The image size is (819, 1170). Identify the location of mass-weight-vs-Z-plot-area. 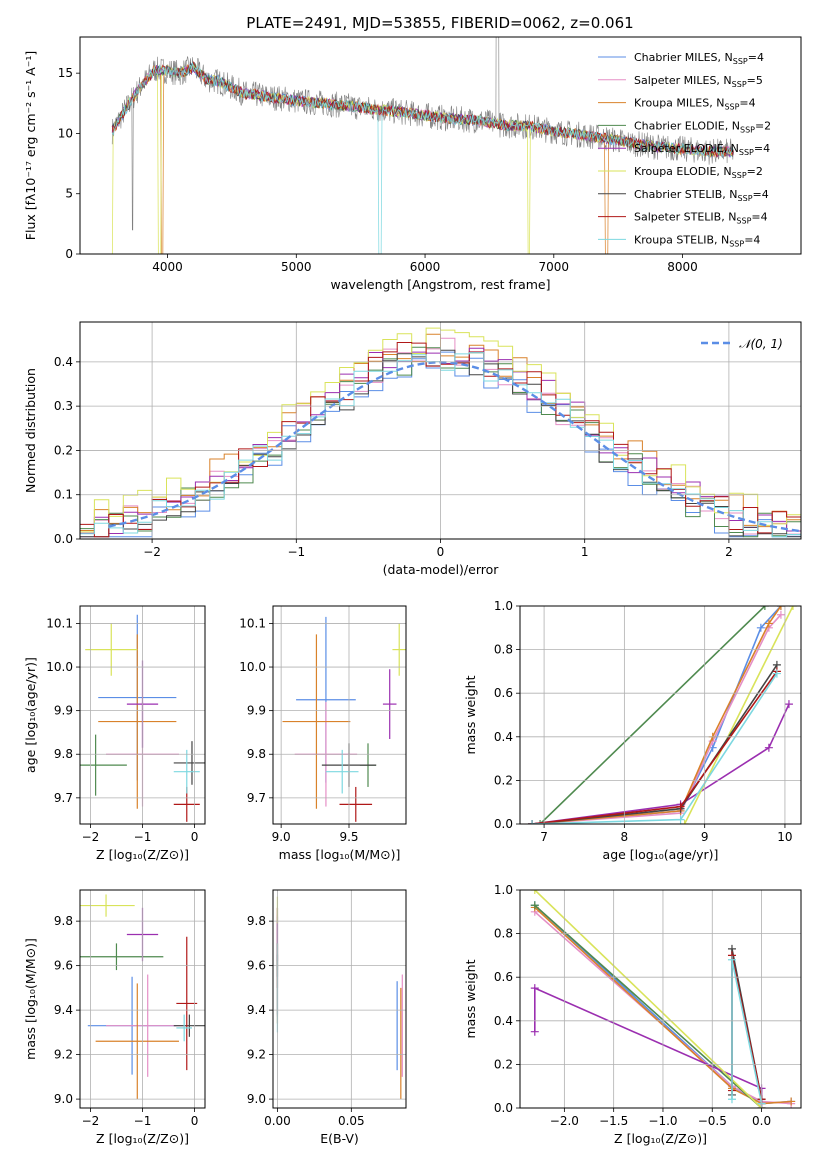
(663, 999).